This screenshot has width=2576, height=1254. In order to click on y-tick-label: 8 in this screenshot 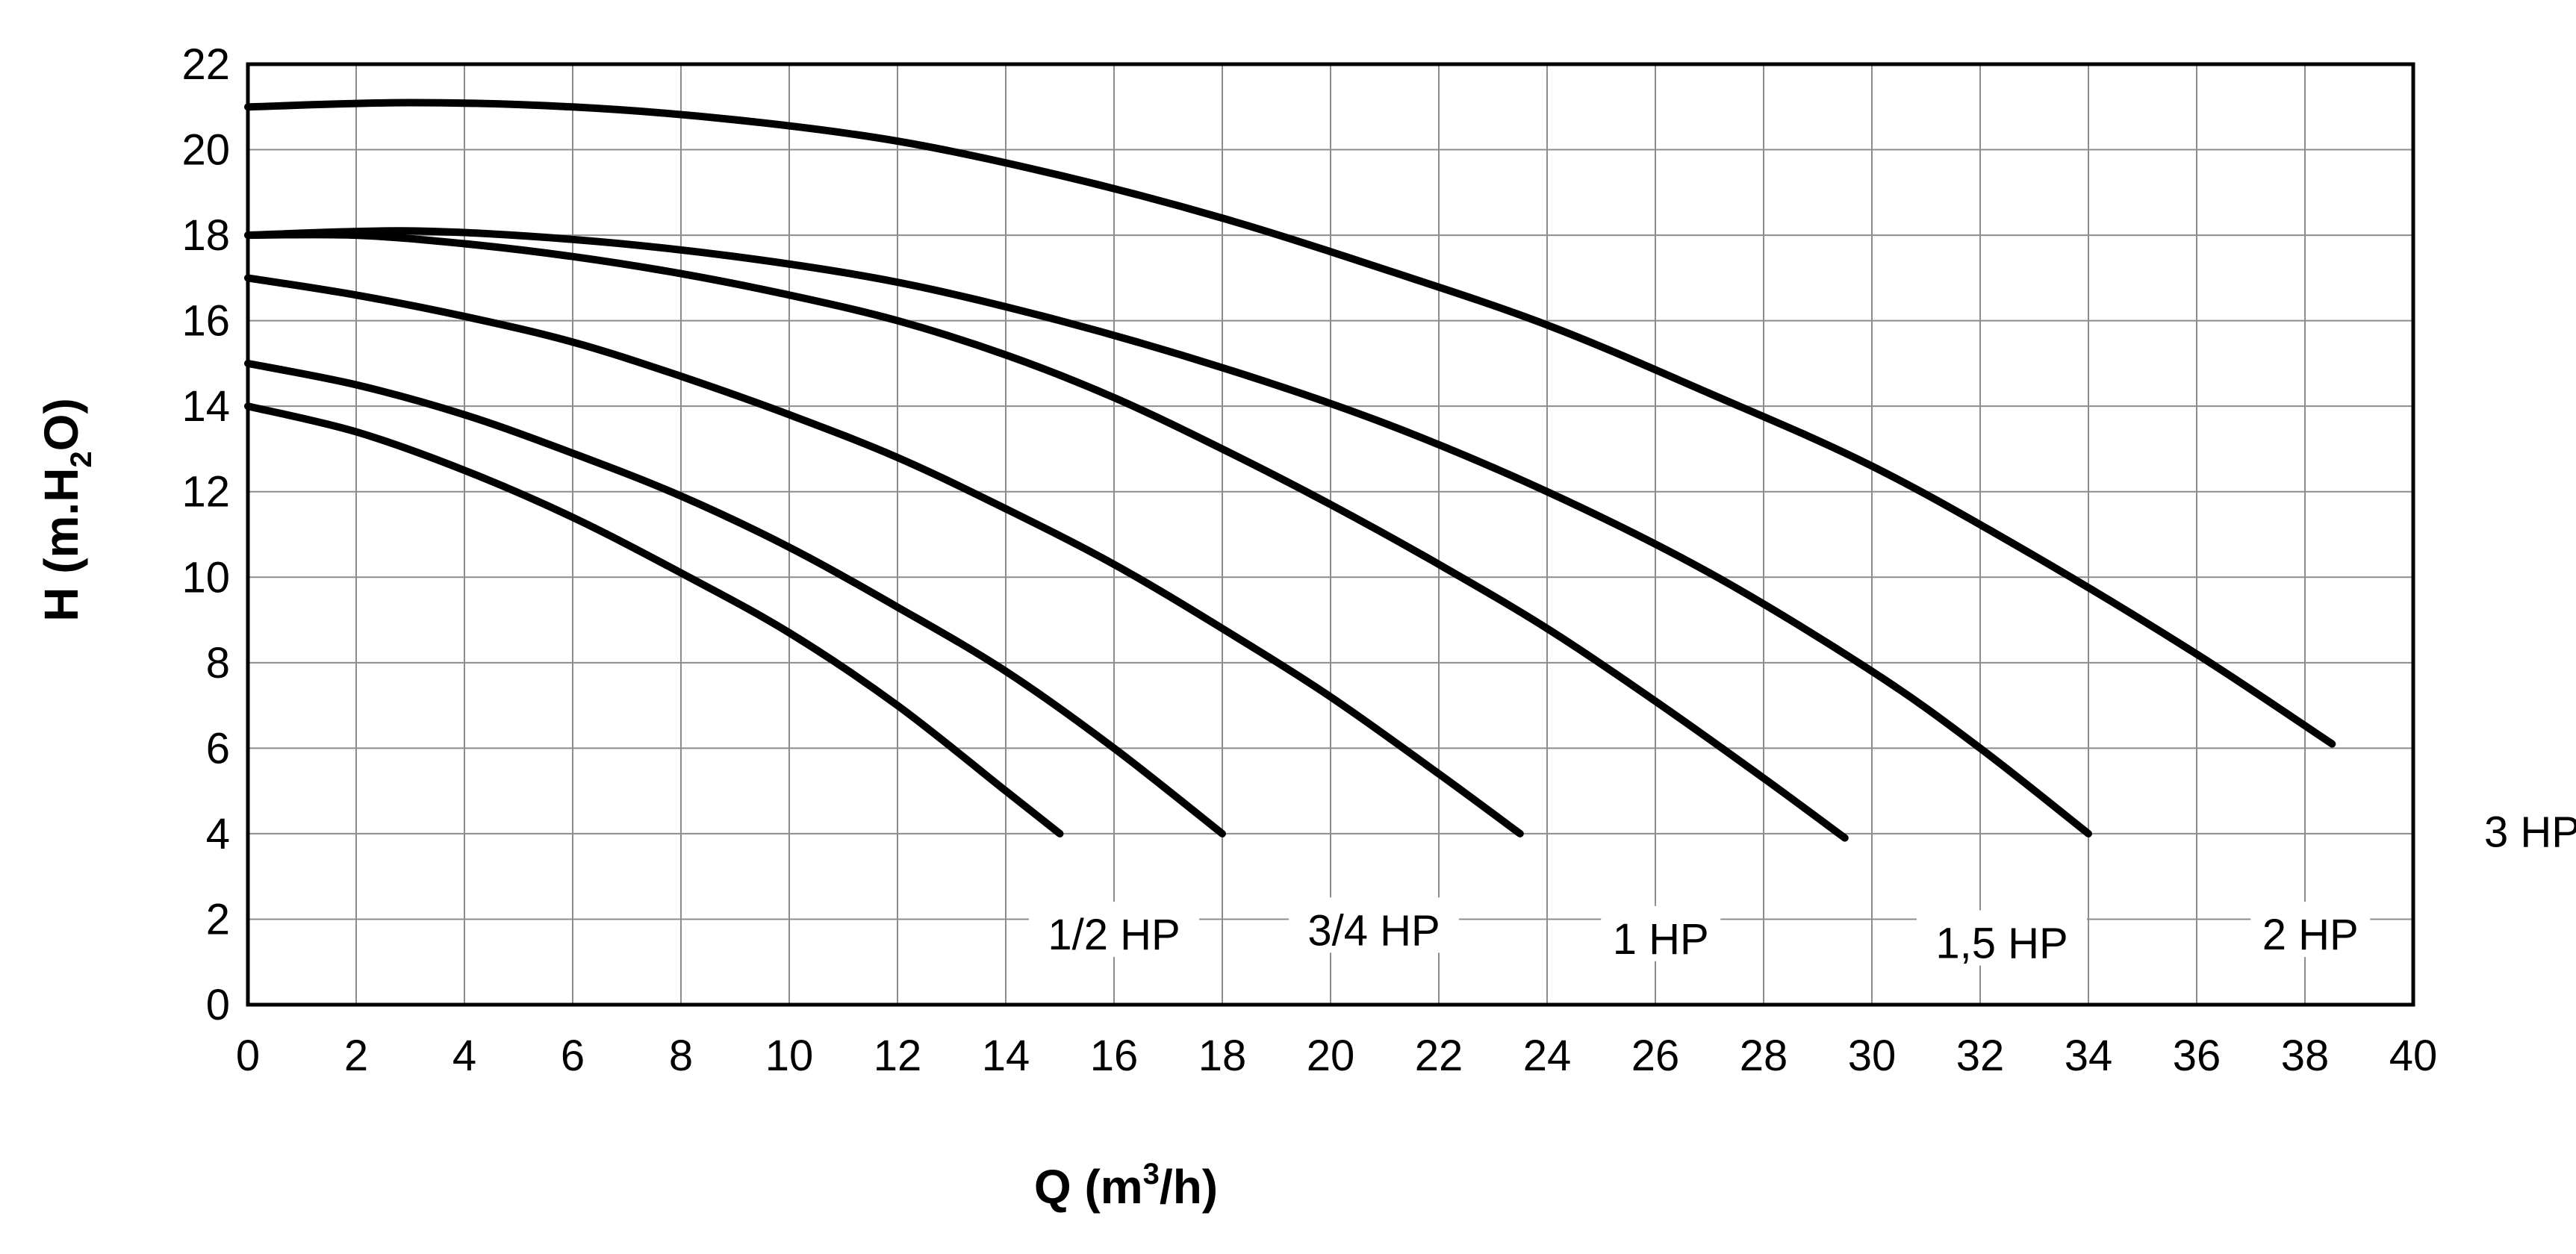, I will do `click(218, 663)`.